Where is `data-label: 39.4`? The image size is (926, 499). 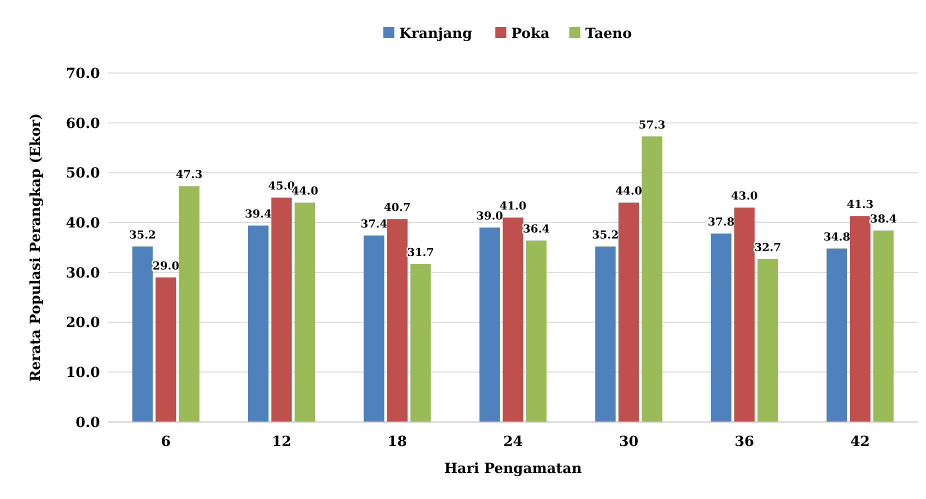 data-label: 39.4 is located at coordinates (258, 214).